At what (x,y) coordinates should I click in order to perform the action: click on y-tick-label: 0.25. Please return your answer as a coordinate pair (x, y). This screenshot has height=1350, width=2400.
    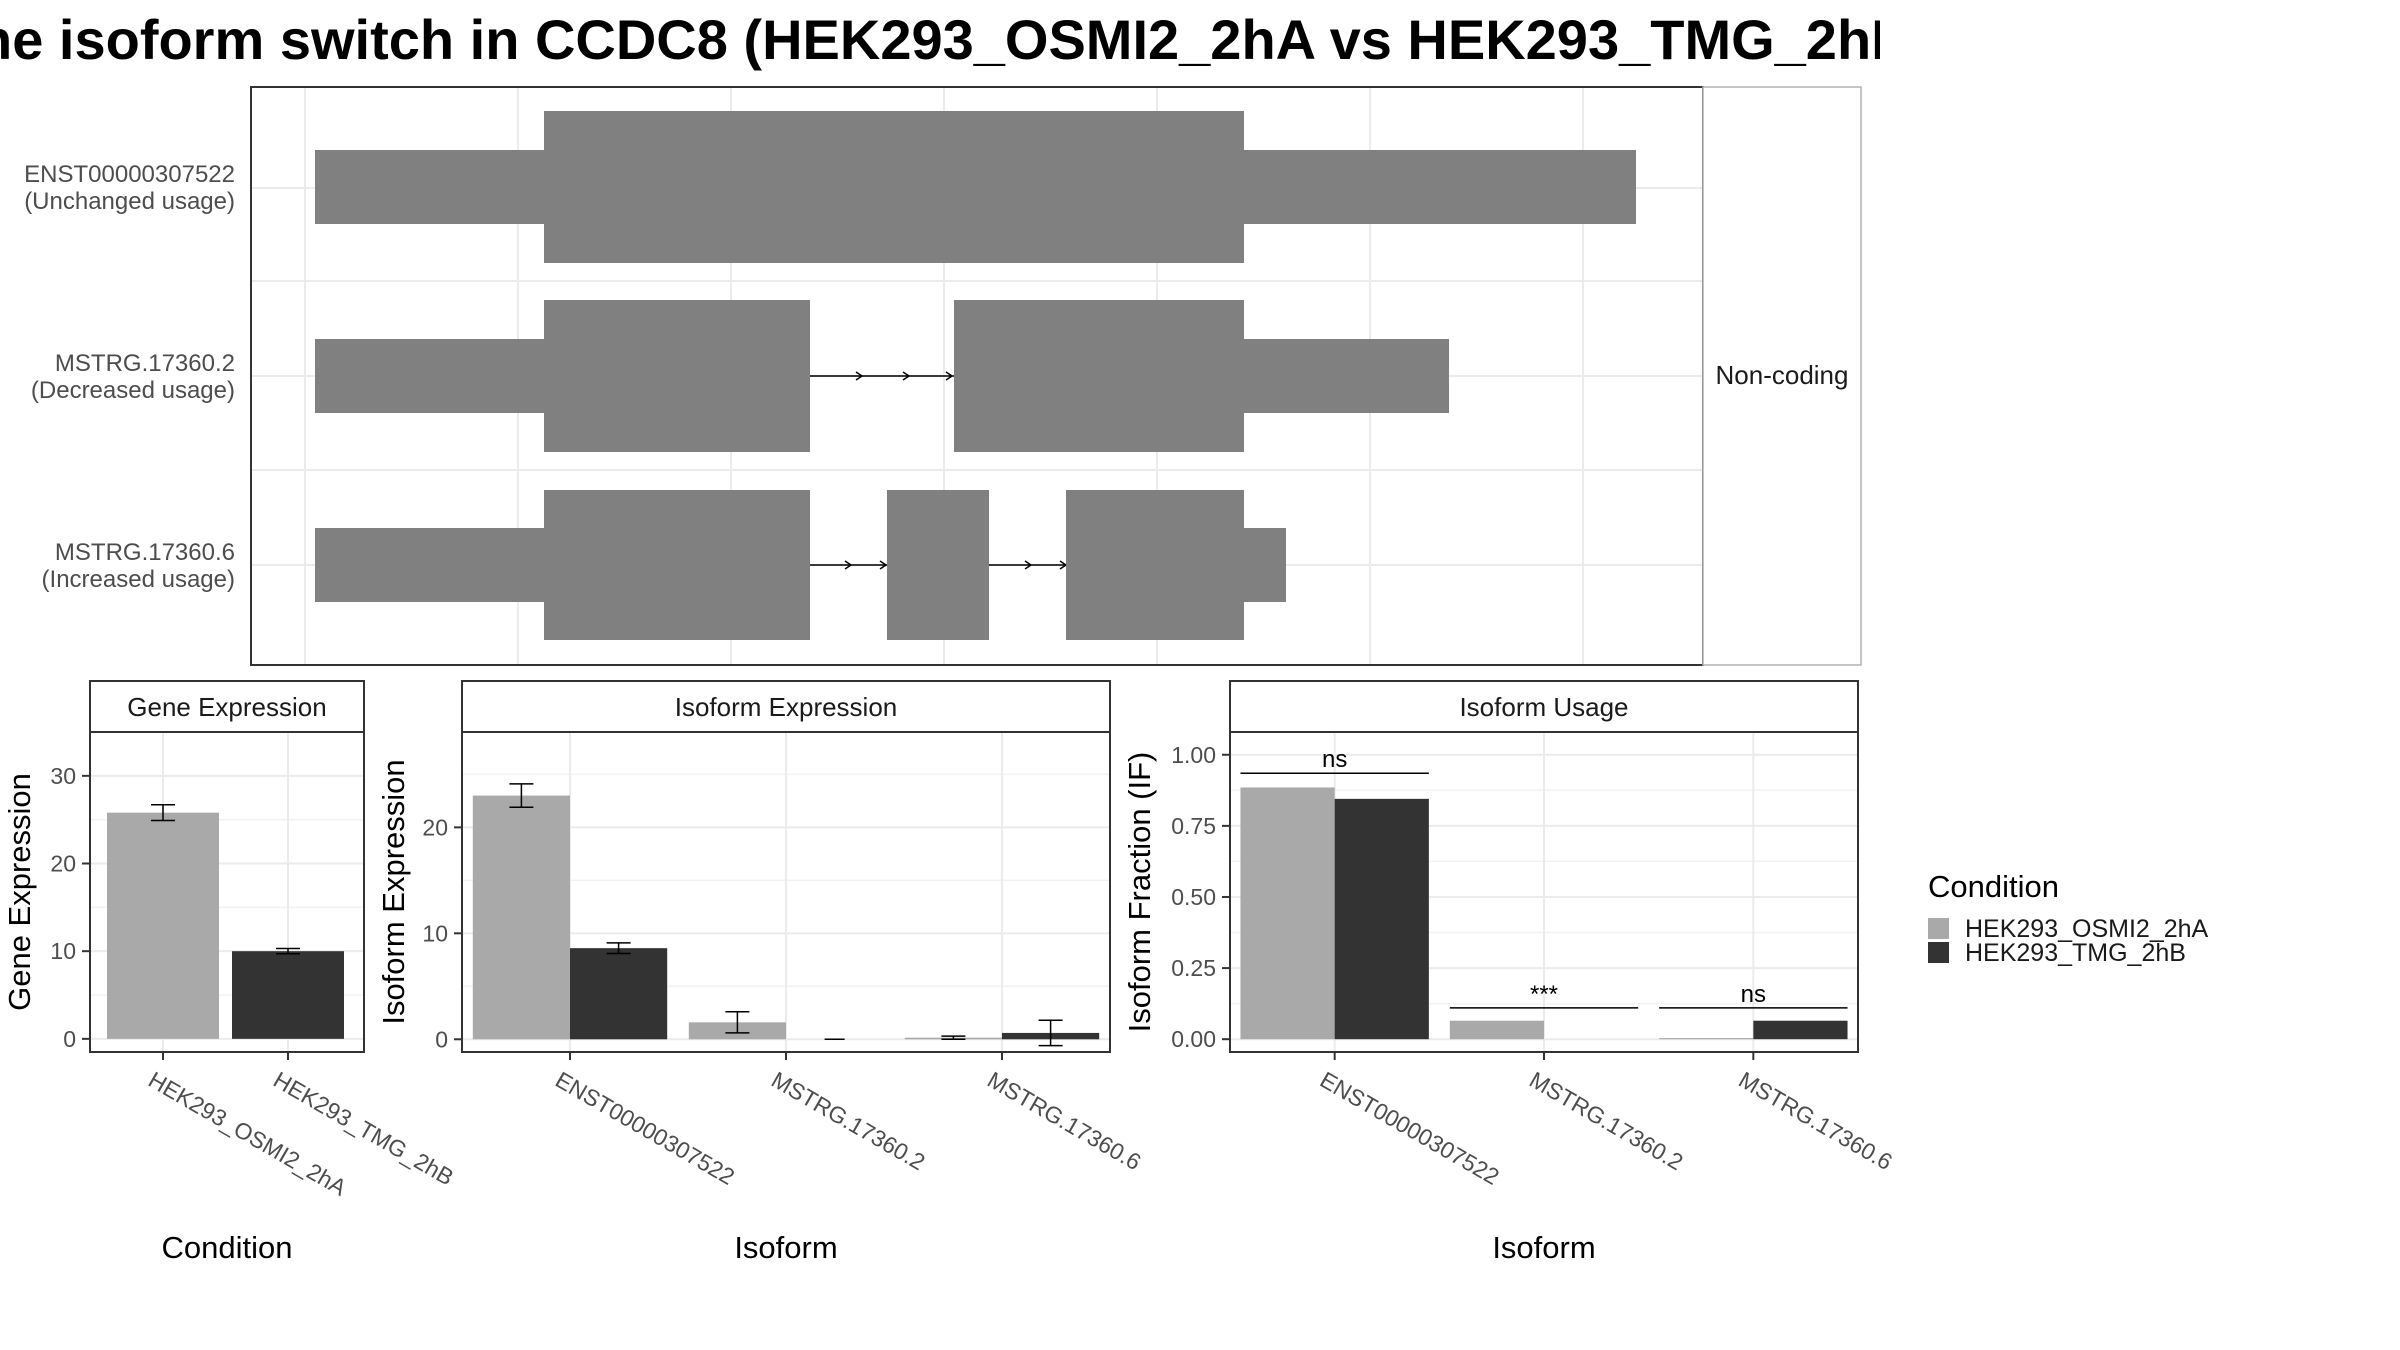
    Looking at the image, I should click on (1193, 968).